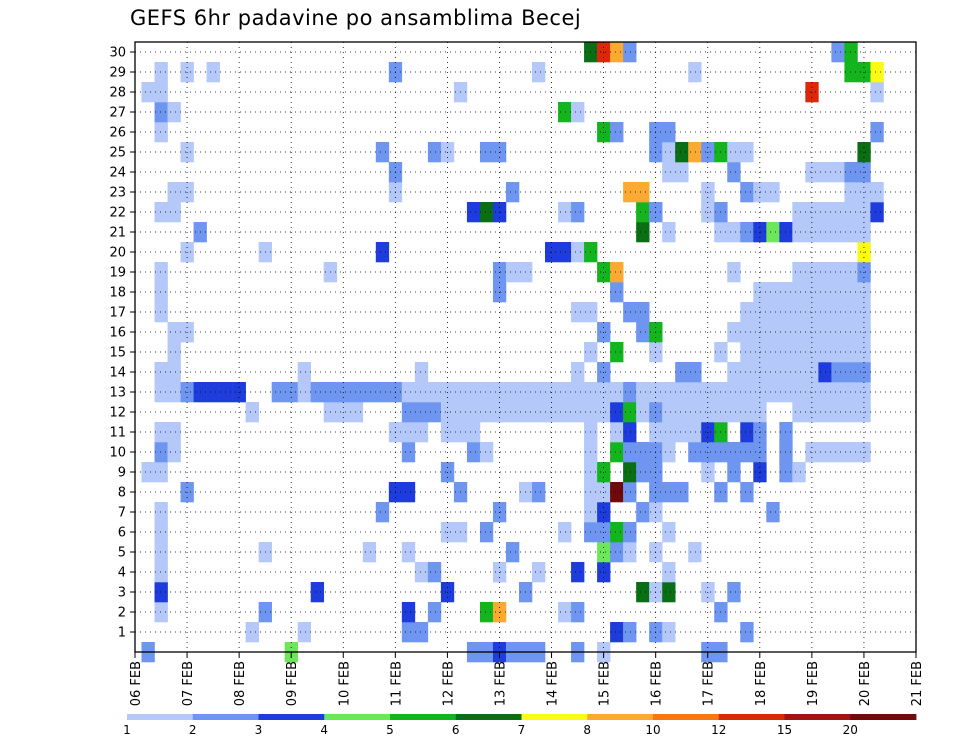 This screenshot has height=742, width=960. I want to click on x-tick-label: 10 FEB, so click(344, 683).